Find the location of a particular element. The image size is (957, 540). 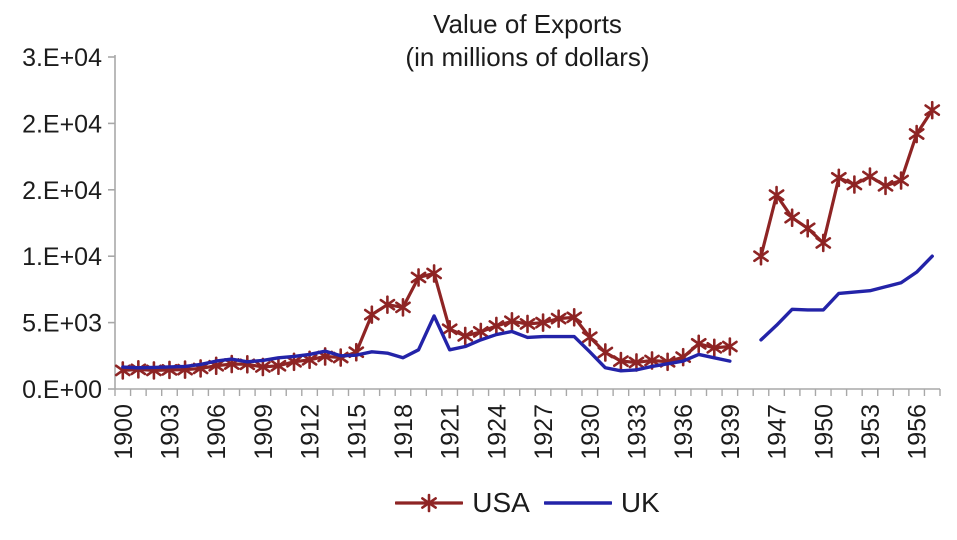

x-tick-label: 1903 is located at coordinates (170, 432).